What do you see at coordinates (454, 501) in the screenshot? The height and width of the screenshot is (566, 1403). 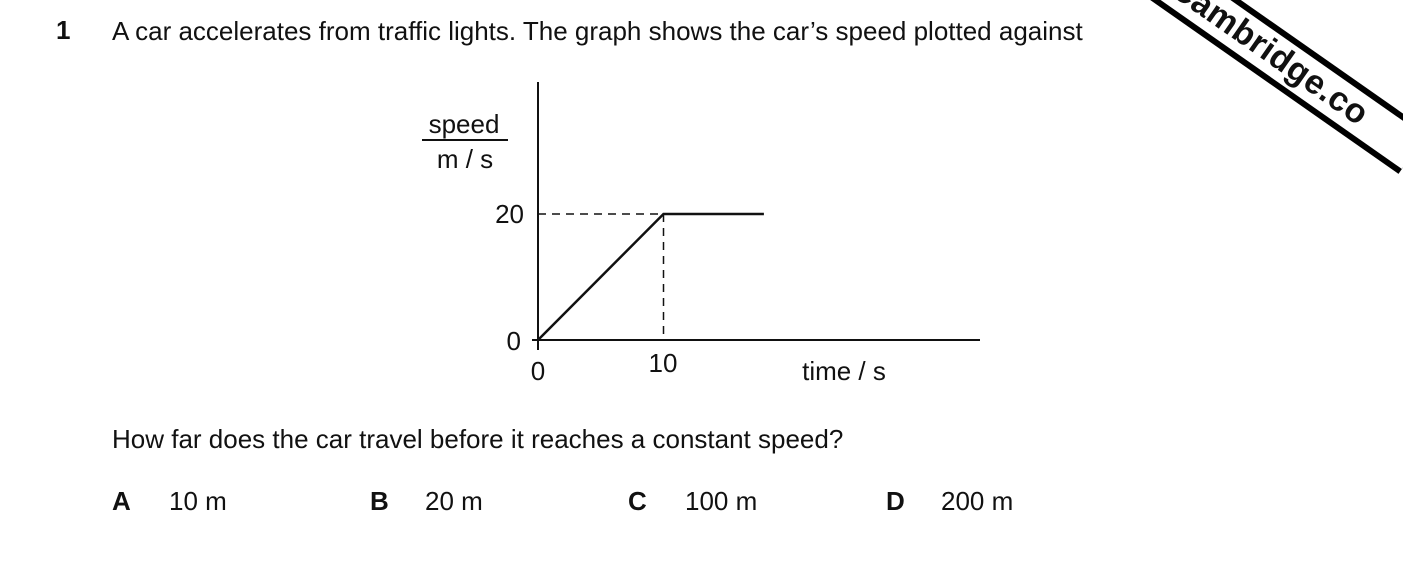 I see `option-b-value: 20 m` at bounding box center [454, 501].